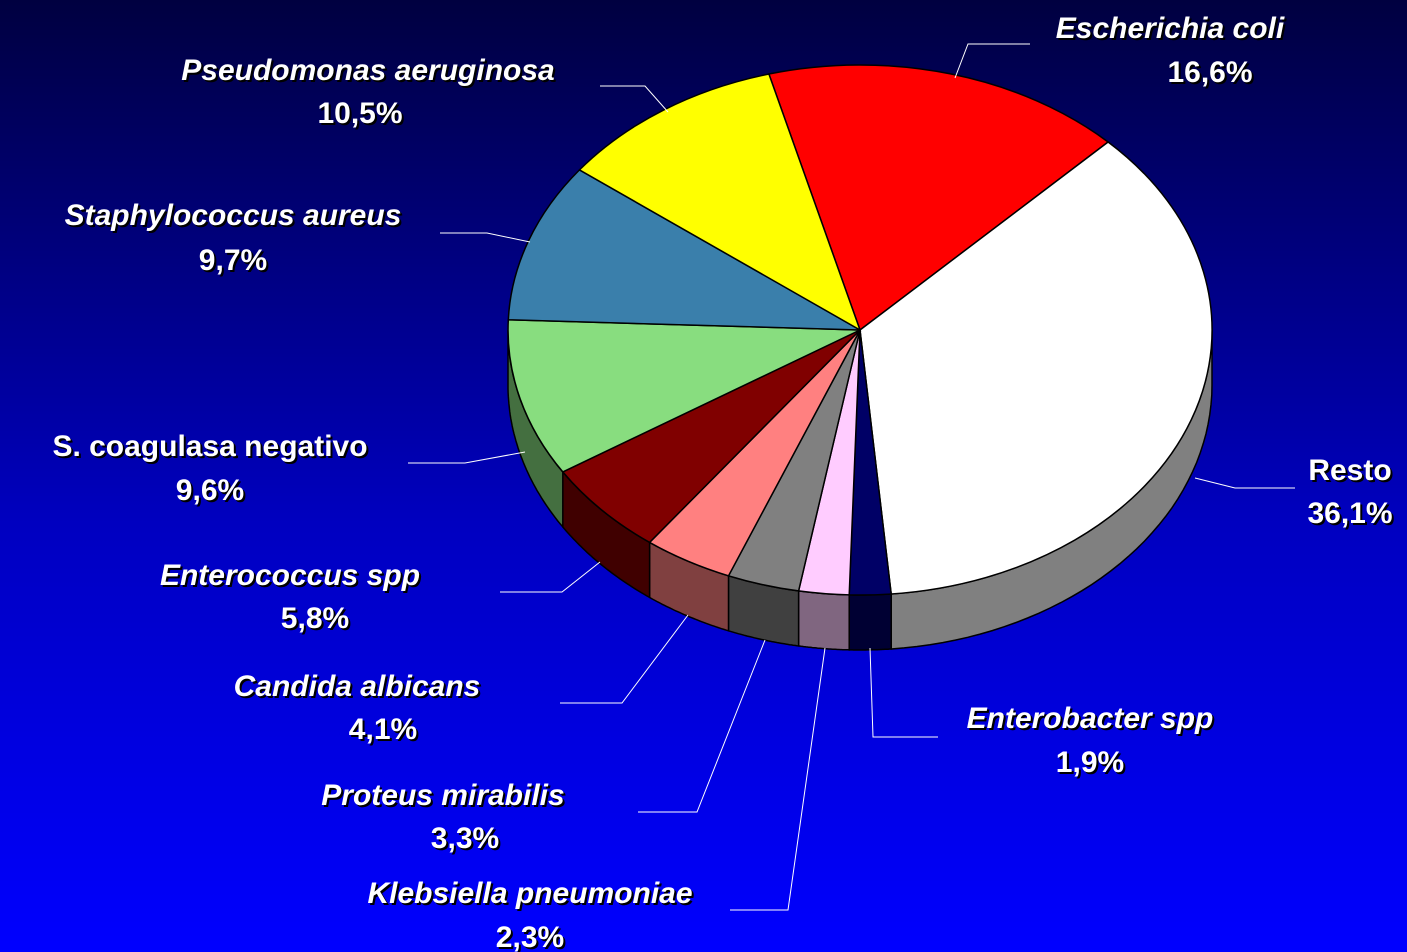 This screenshot has width=1407, height=952. What do you see at coordinates (357, 686) in the screenshot?
I see `slice-label: Candida albicans` at bounding box center [357, 686].